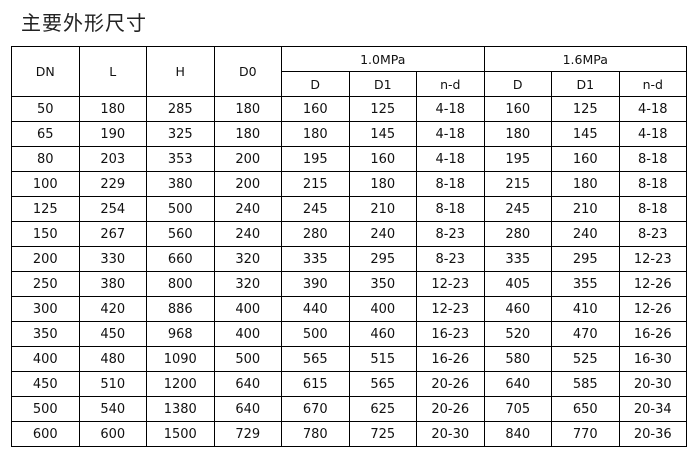 Image resolution: width=693 pixels, height=471 pixels. Describe the element at coordinates (585, 309) in the screenshot. I see `table-cell: 410` at that location.